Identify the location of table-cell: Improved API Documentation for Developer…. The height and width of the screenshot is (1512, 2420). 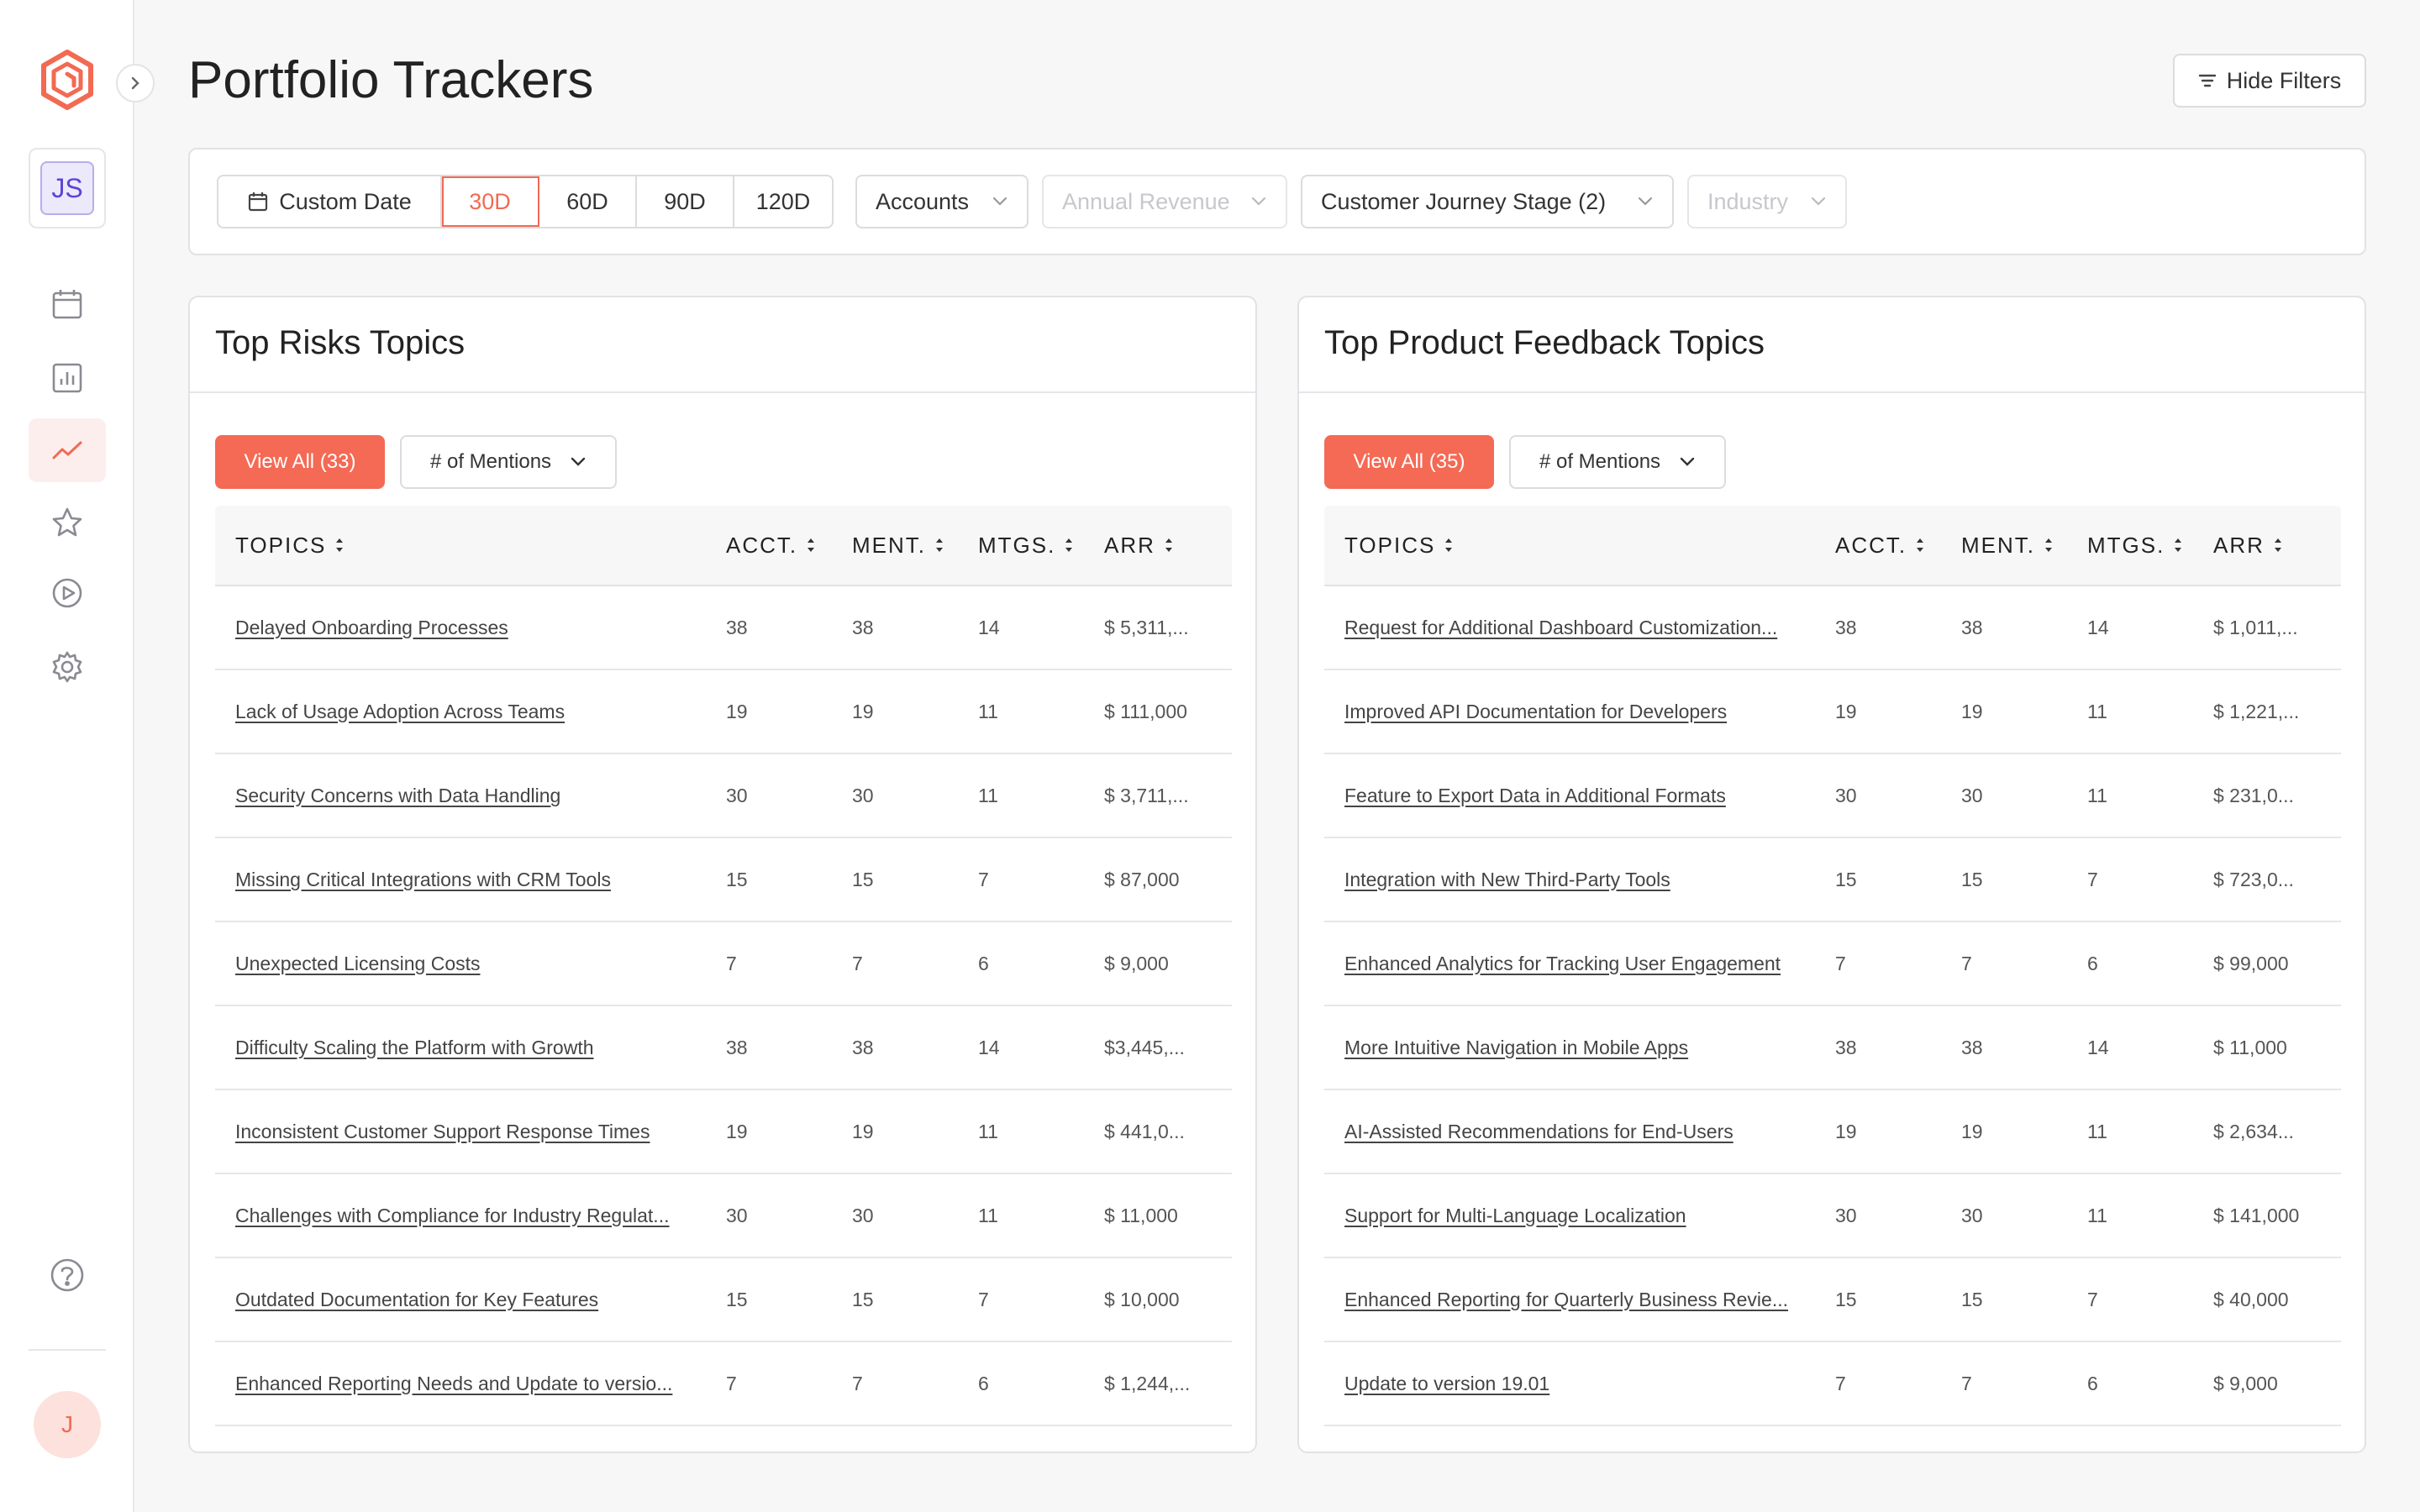
(1579, 712).